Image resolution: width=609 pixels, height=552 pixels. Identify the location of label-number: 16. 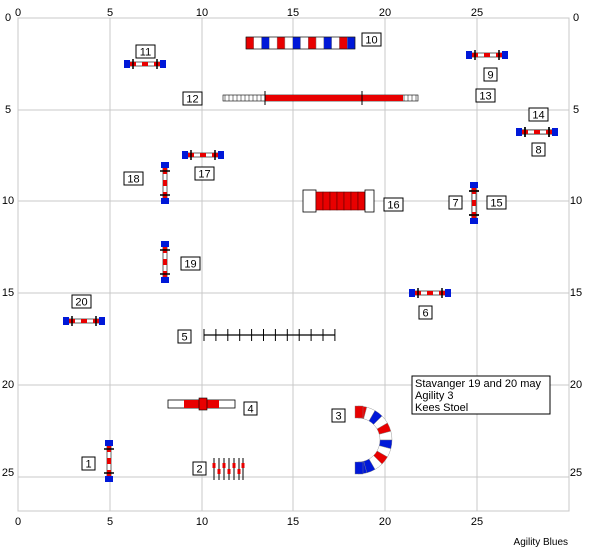
(393, 206).